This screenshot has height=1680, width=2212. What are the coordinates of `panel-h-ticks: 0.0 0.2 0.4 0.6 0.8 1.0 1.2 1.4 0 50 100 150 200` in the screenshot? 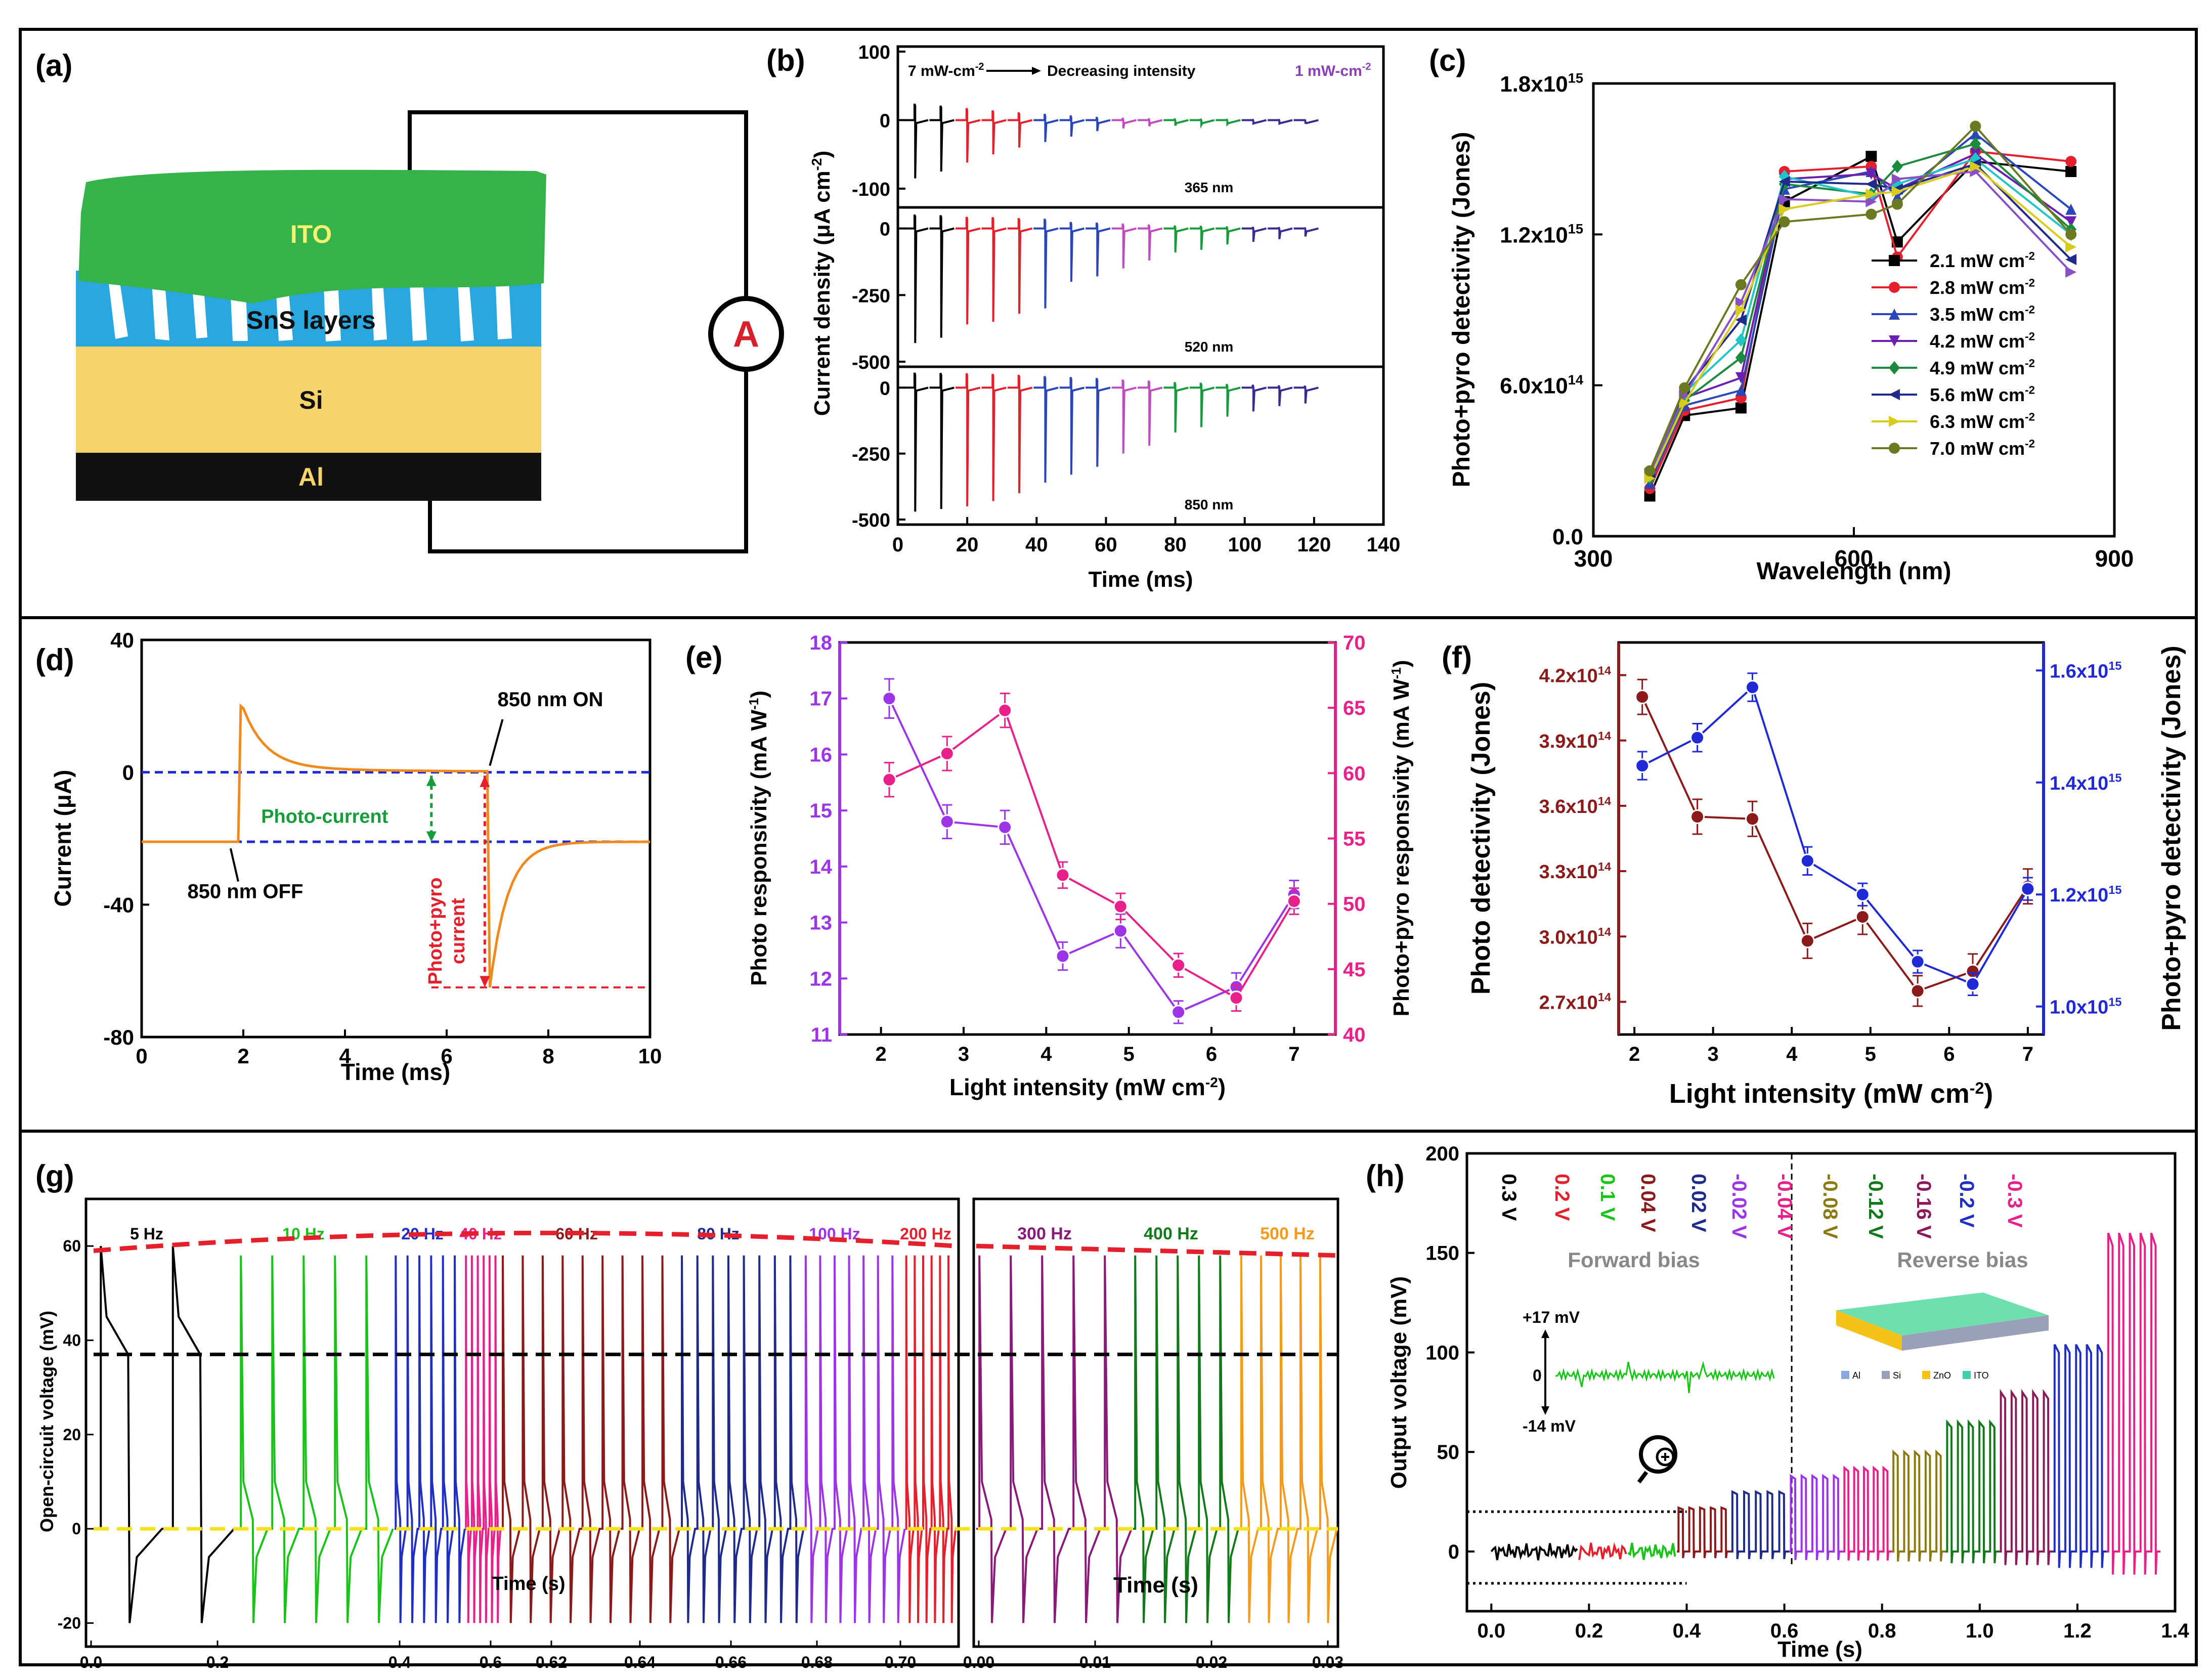 It's located at (1807, 1393).